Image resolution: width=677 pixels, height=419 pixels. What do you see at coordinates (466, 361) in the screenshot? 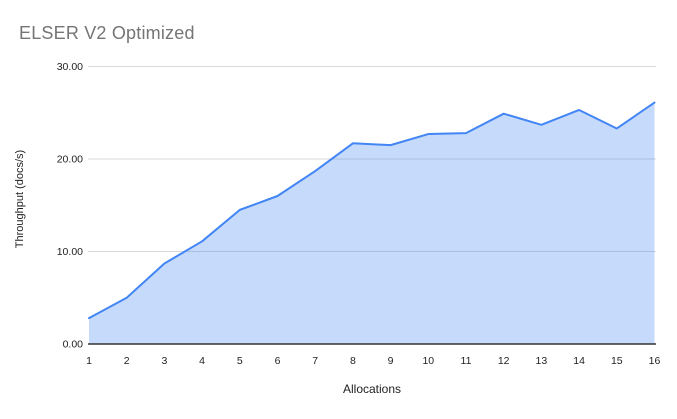
I see `x-tick-label: 11` at bounding box center [466, 361].